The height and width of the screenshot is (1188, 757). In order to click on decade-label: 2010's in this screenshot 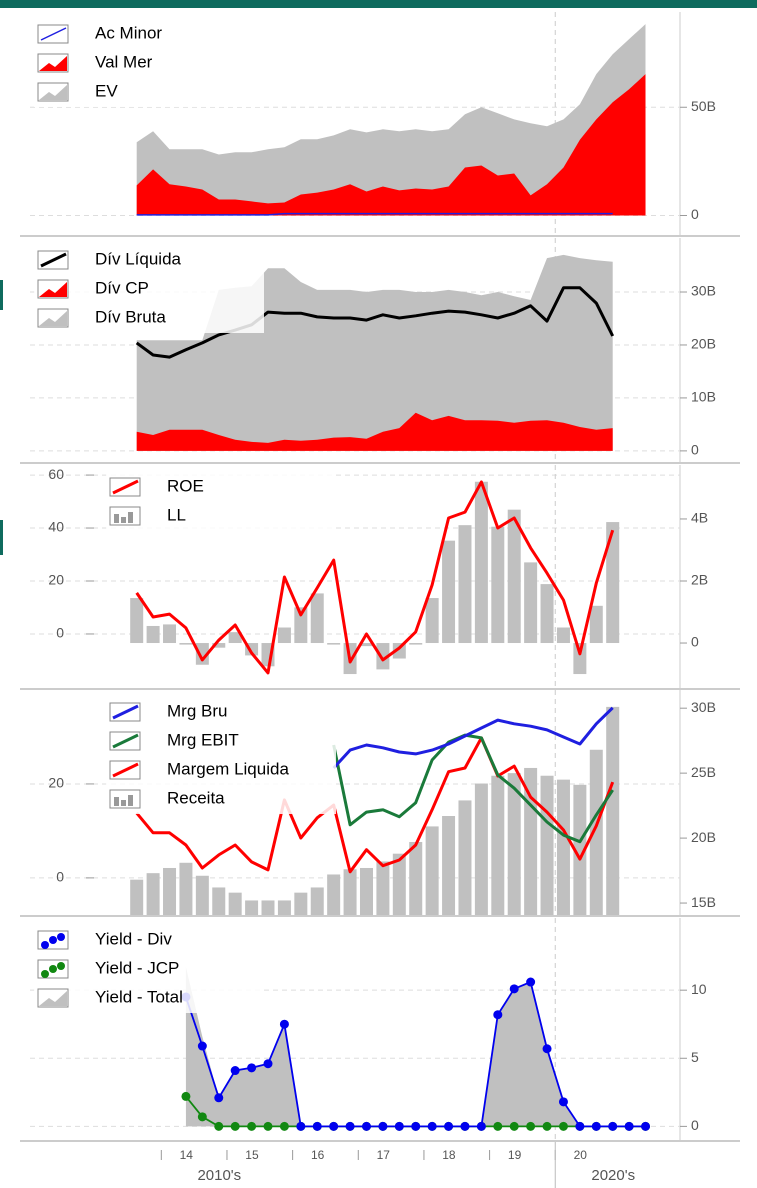, I will do `click(219, 1175)`.